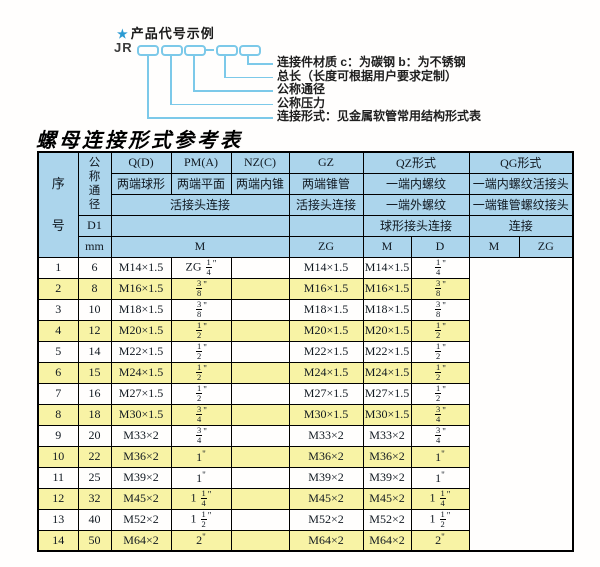 The width and height of the screenshot is (600, 567). I want to click on table-row: 8 18 M30×1.5 3 4 " M30×1.5 M30×1.5 3 4 ", so click(305, 414).